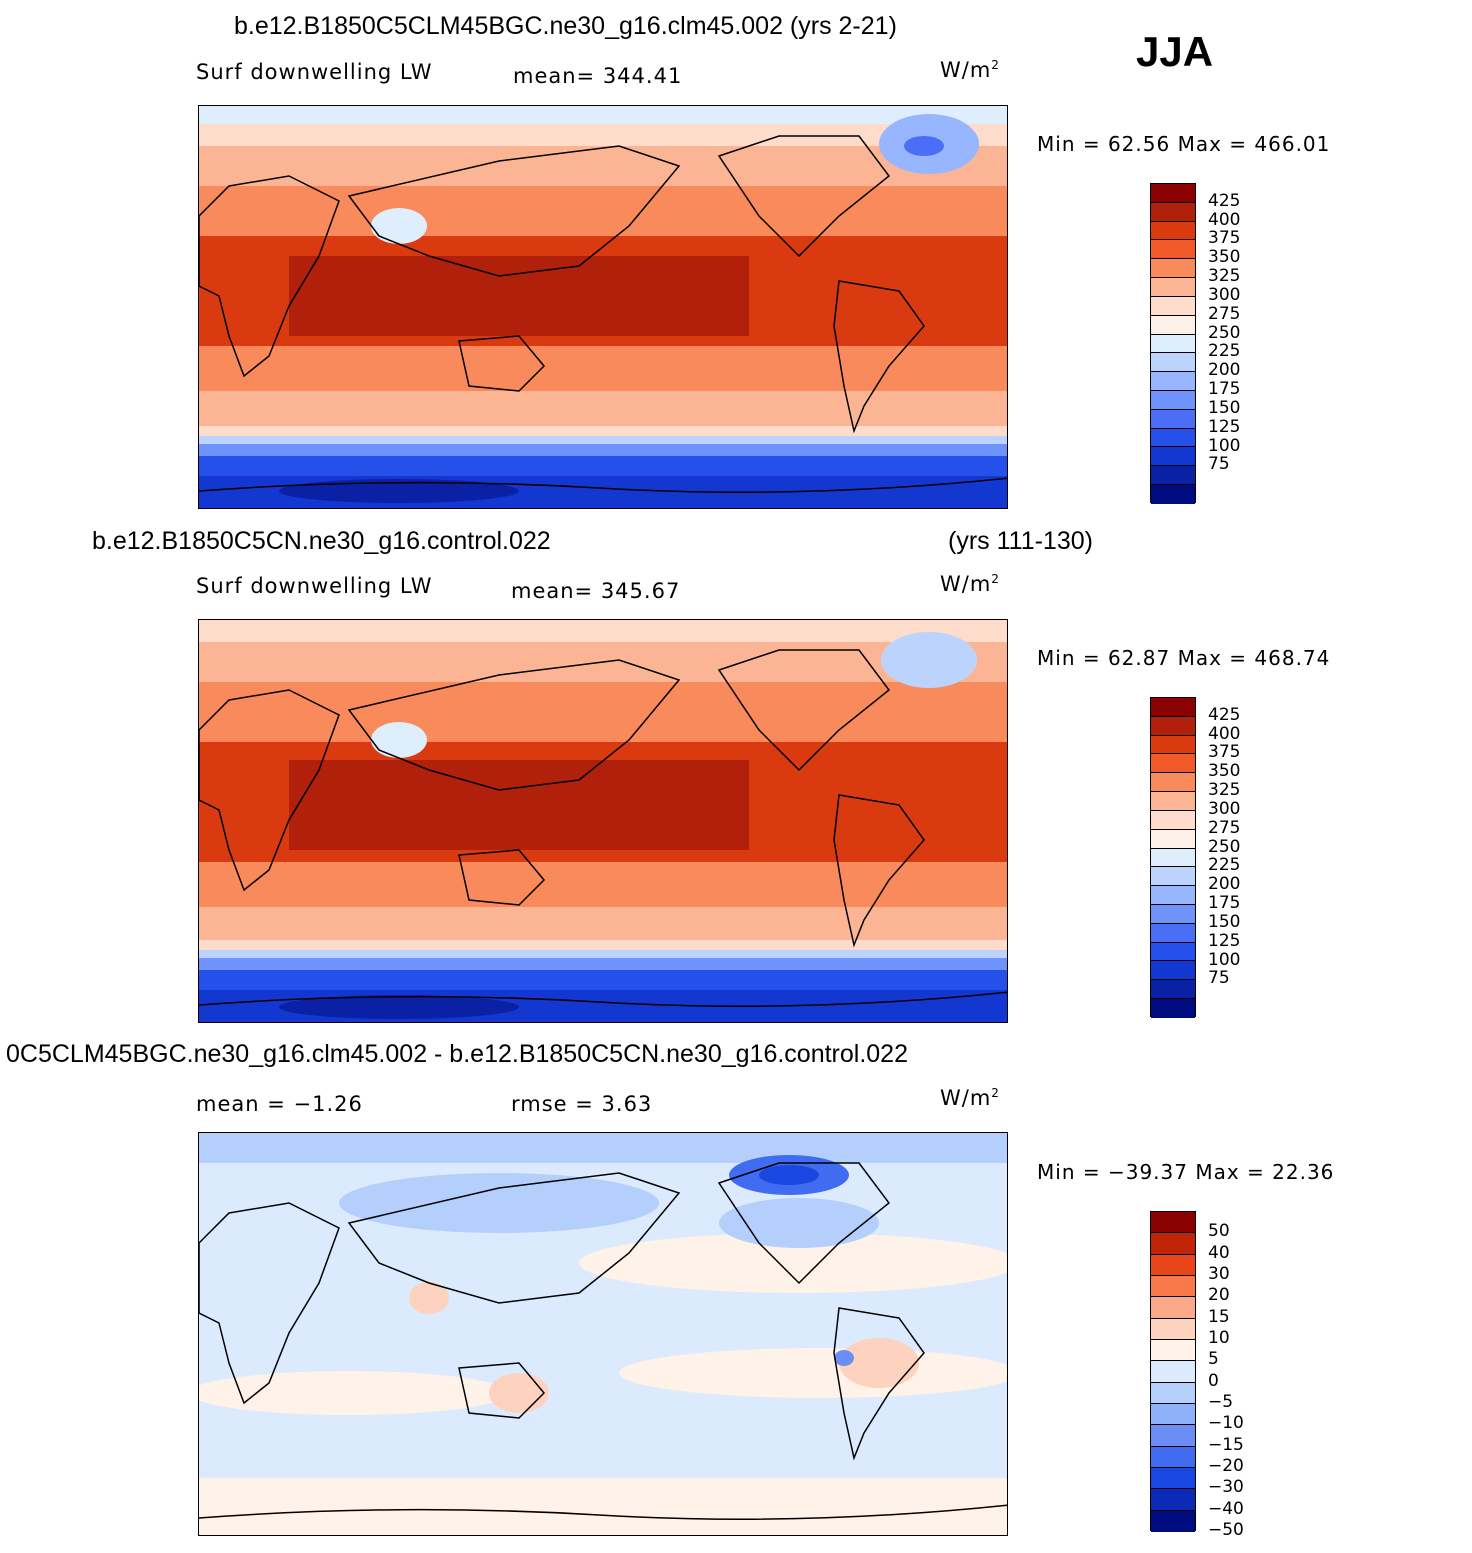  I want to click on panel2-map-svg, so click(603, 821).